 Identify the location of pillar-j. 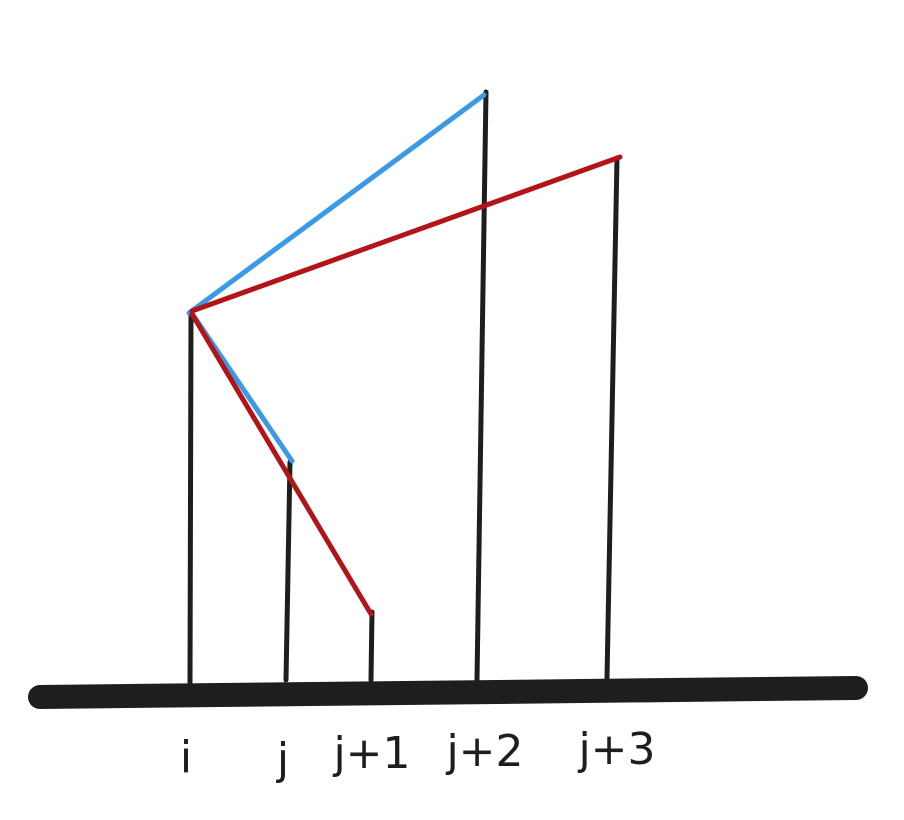
(288, 571).